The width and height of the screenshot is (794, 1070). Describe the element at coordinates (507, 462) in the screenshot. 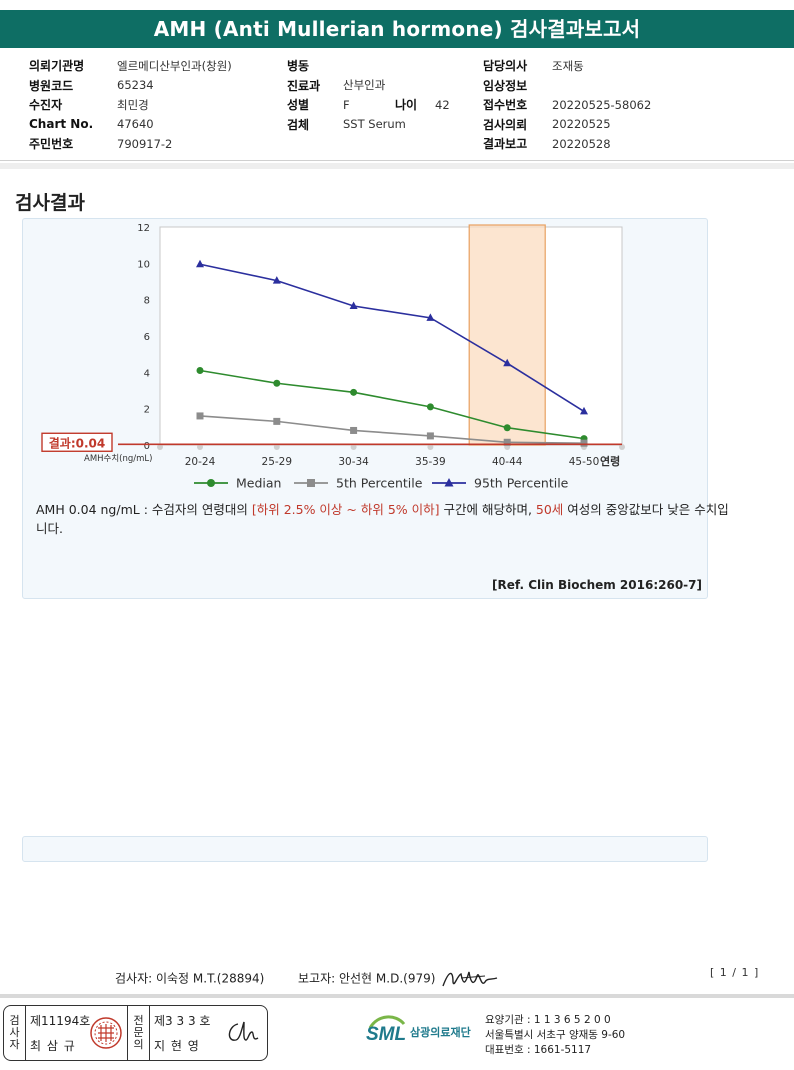

I see `x-tick-label: 40-44` at that location.